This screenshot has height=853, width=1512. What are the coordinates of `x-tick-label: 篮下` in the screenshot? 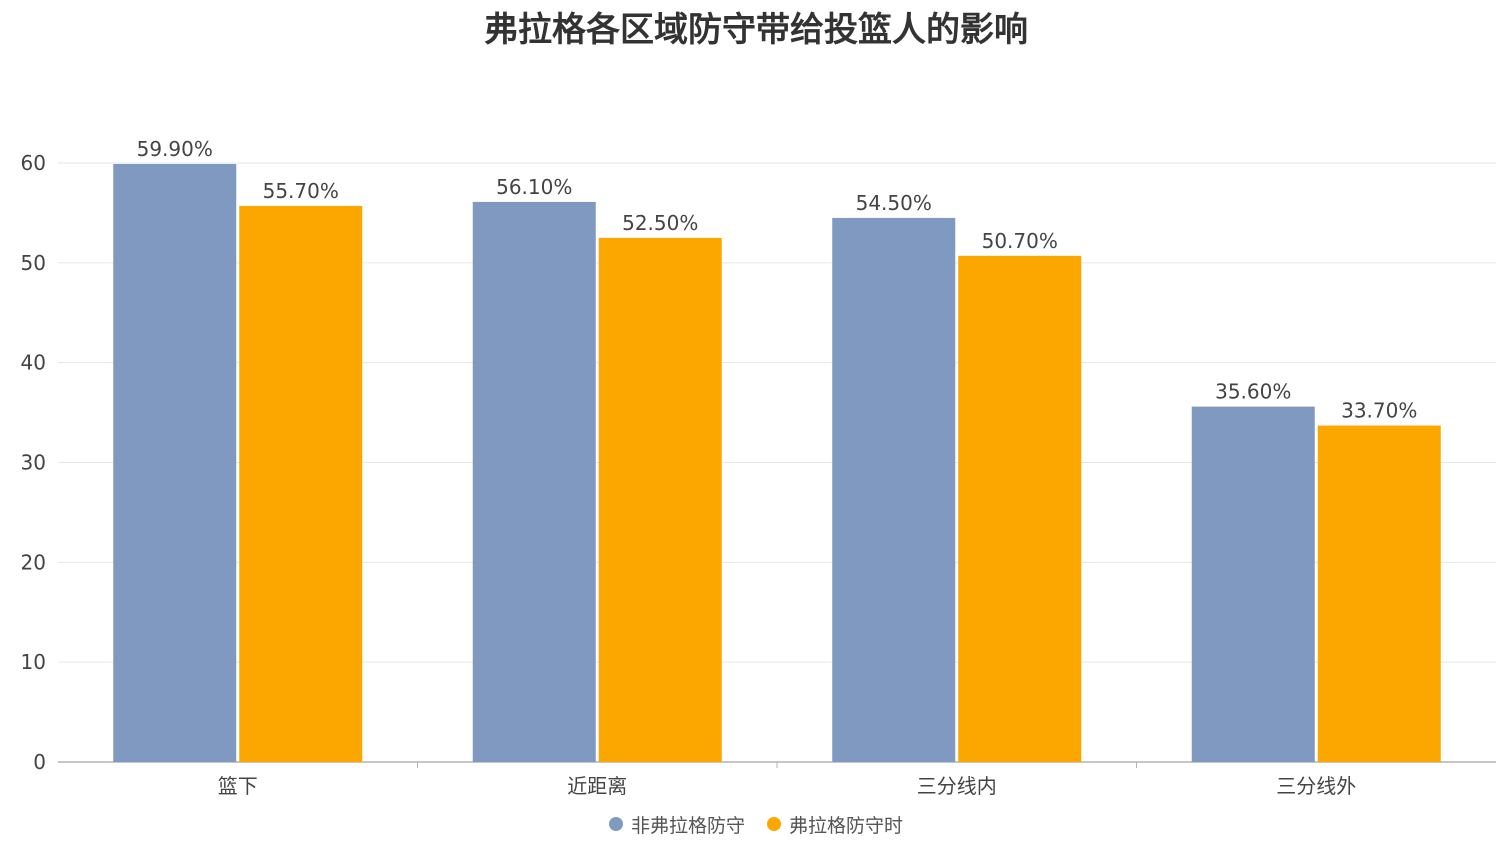 It's located at (238, 786).